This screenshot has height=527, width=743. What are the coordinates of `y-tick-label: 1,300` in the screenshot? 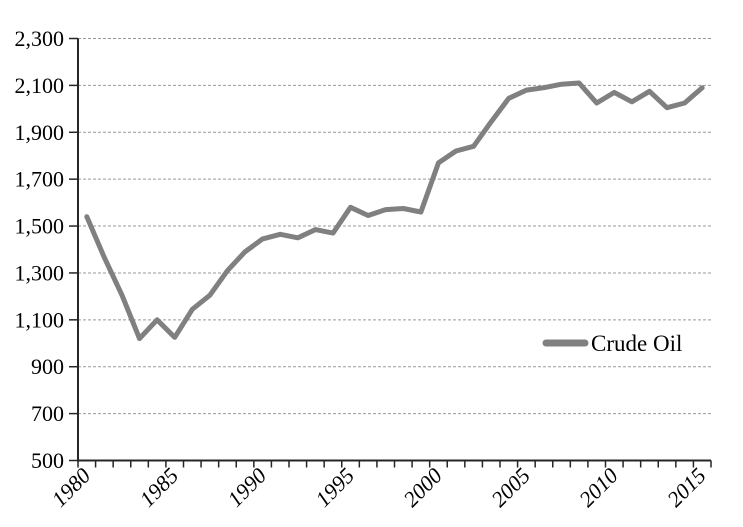 It's located at (40, 272).